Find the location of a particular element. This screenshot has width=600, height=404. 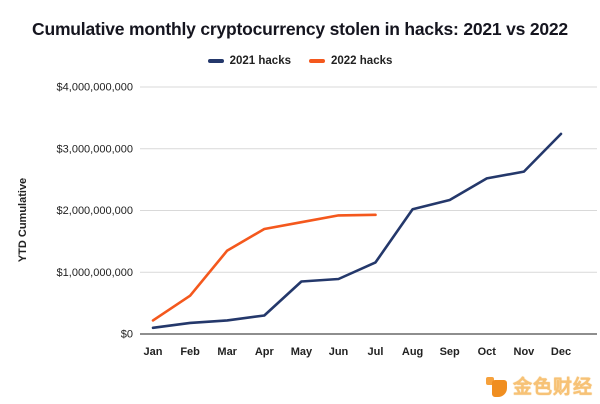

legend-label-2022: 2022 hacks is located at coordinates (362, 61).